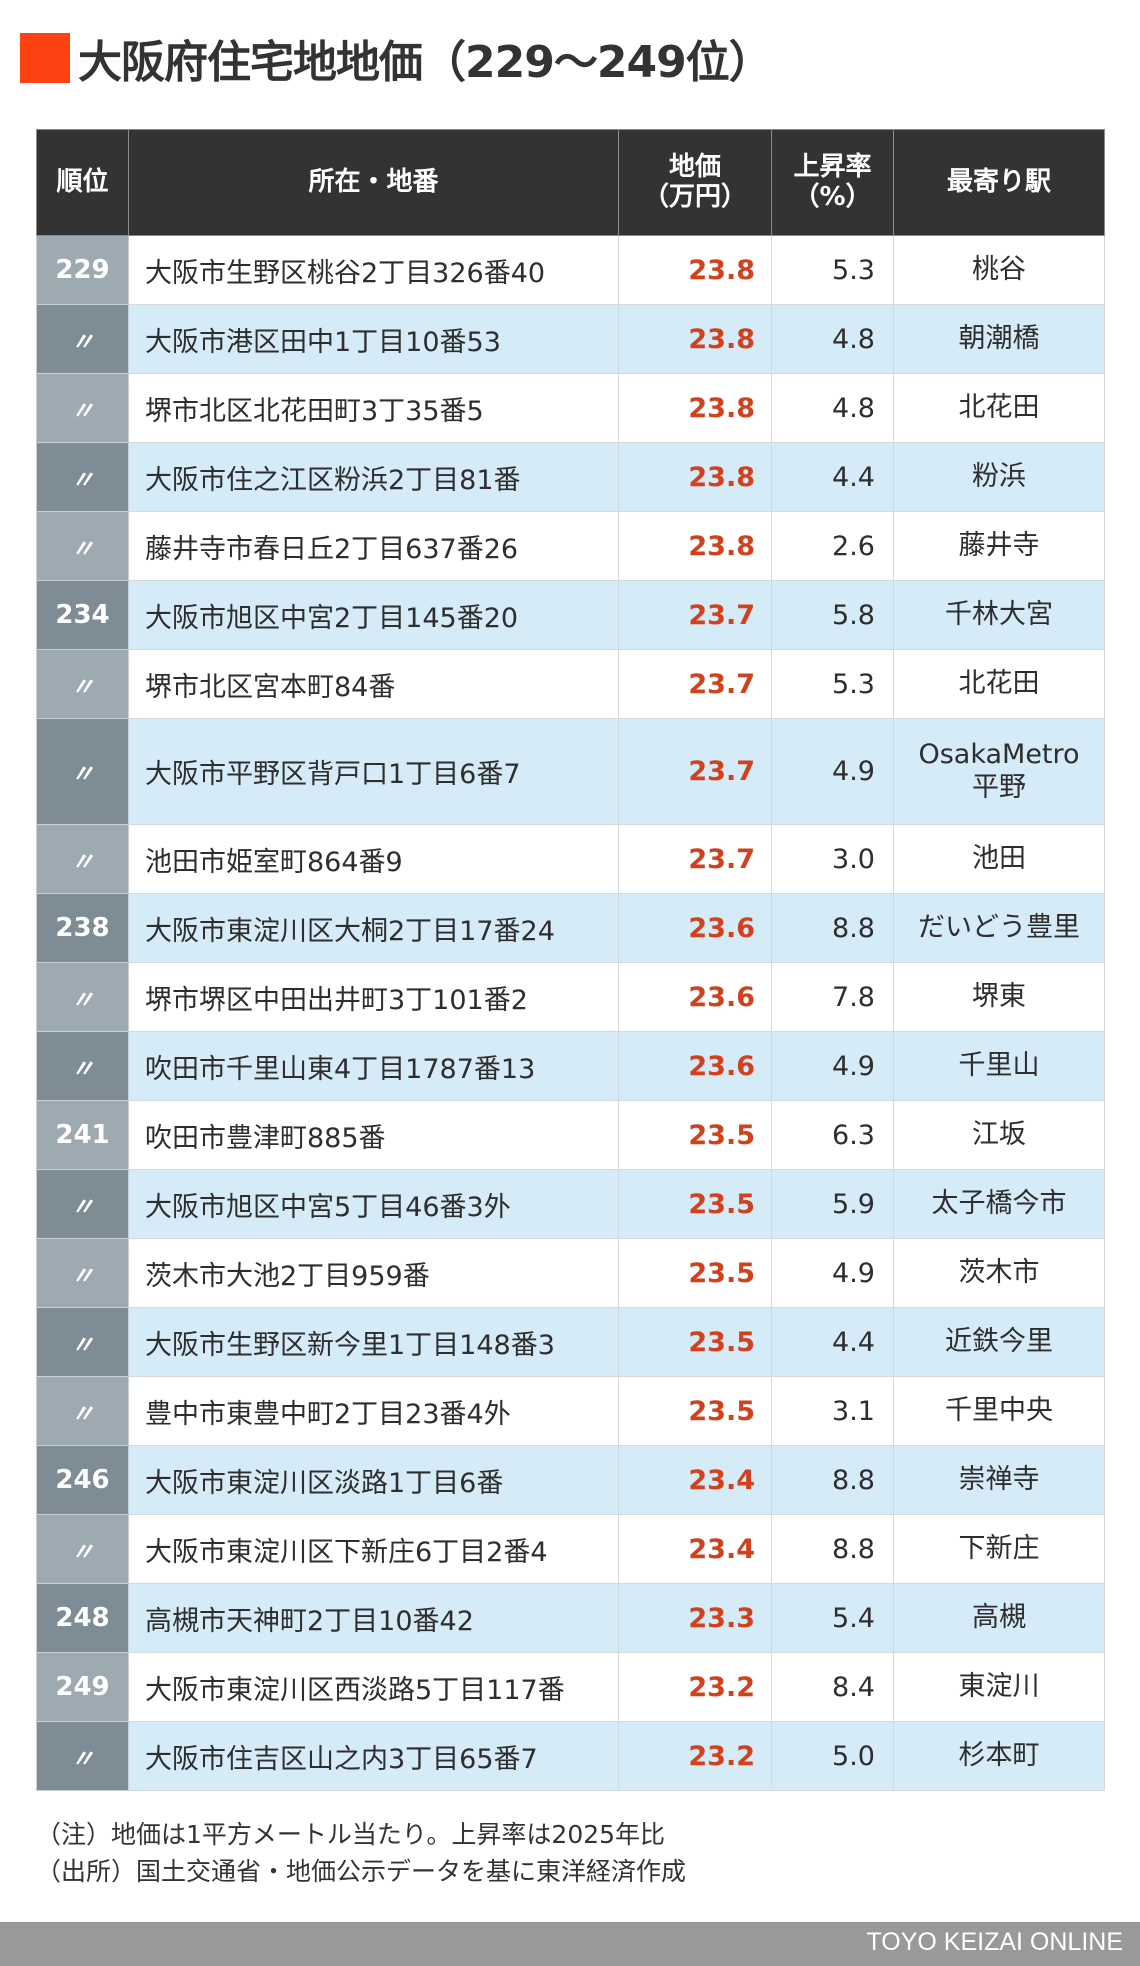 Image resolution: width=1140 pixels, height=1966 pixels. What do you see at coordinates (999, 1203) in the screenshot?
I see `station-name: 太子橋今市` at bounding box center [999, 1203].